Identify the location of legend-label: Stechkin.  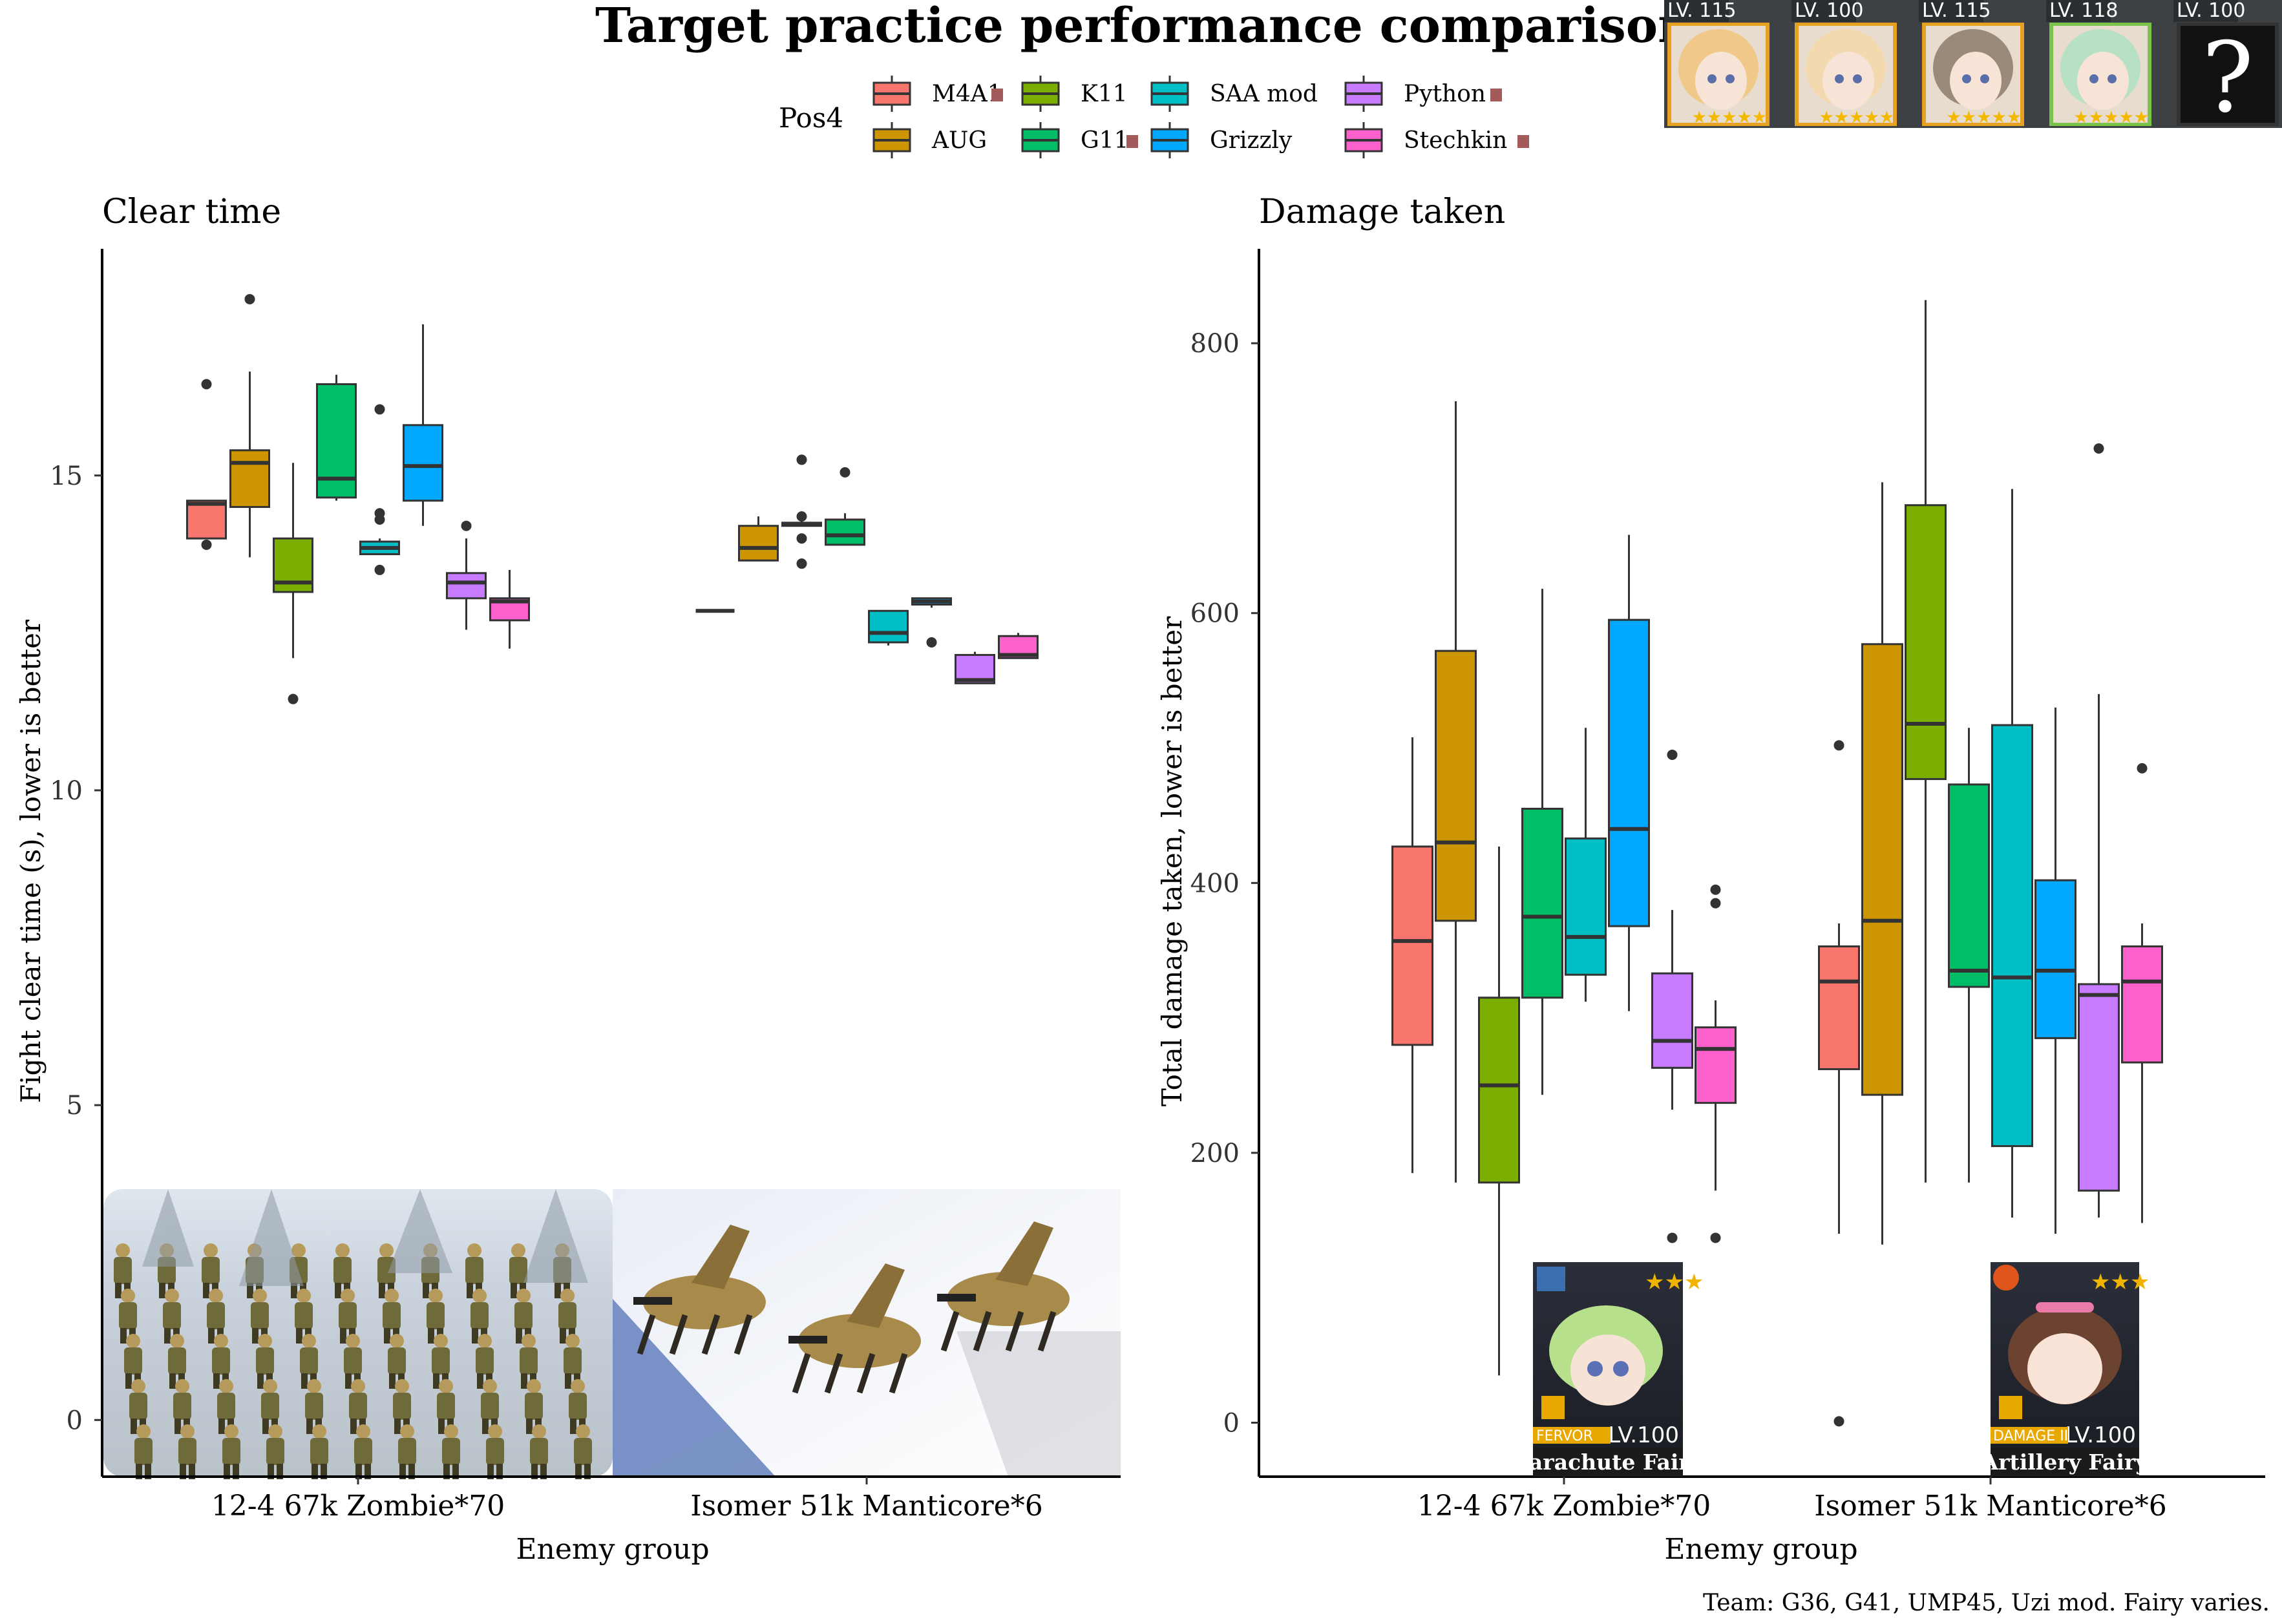
(1455, 140).